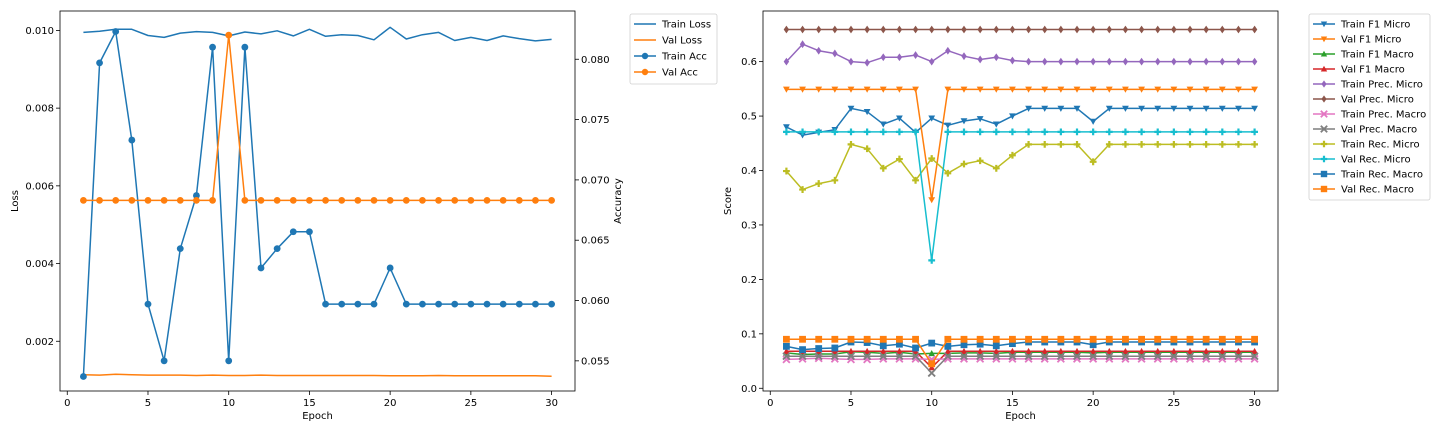 This screenshot has width=1440, height=432. I want to click on legend-label: Train F1 Micro, so click(1375, 25).